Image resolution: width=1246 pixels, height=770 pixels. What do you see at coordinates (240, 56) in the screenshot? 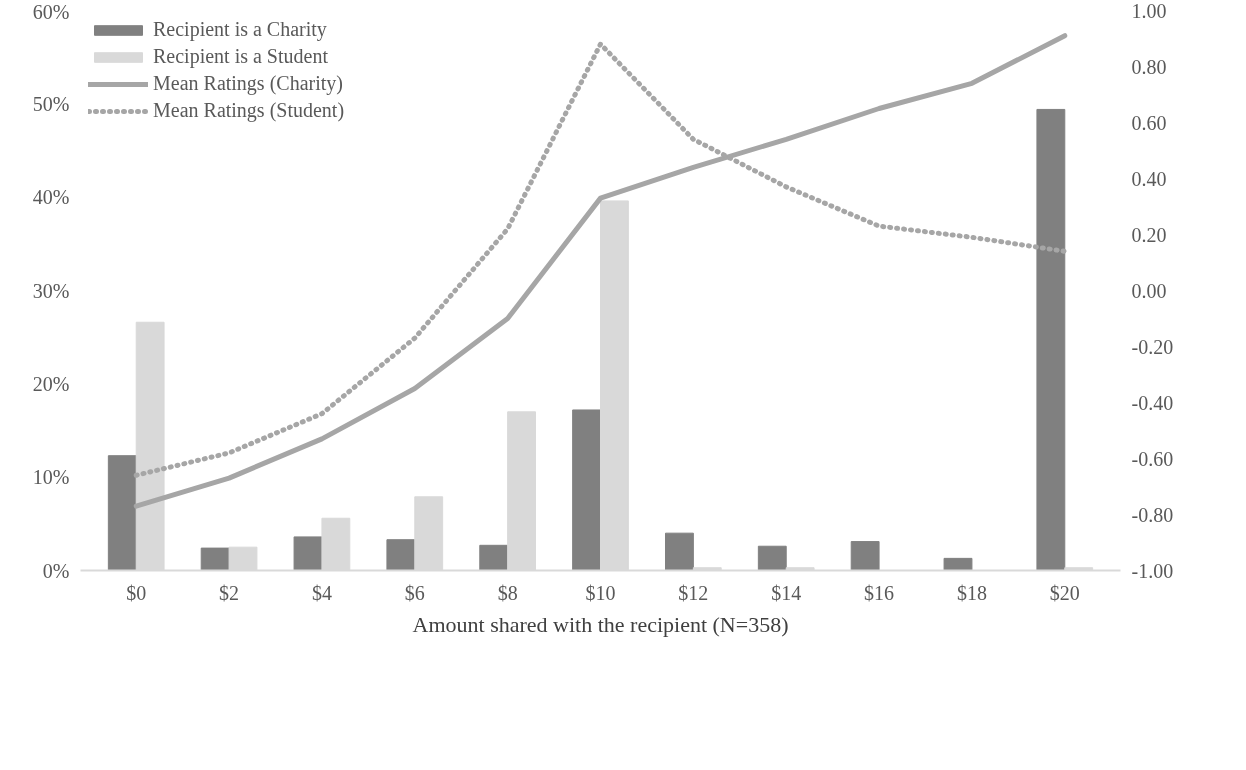
I see `legend-label: Recipient is a Student` at bounding box center [240, 56].